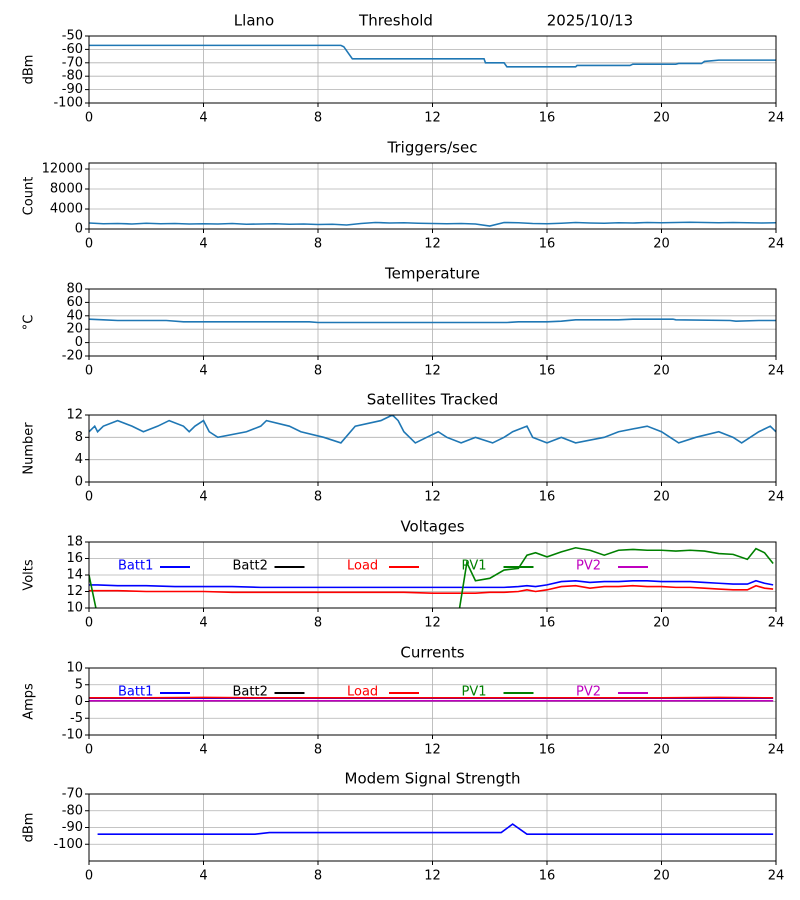 Image resolution: width=800 pixels, height=900 pixels. Describe the element at coordinates (74, 289) in the screenshot. I see `y-tick-label: 80` at that location.